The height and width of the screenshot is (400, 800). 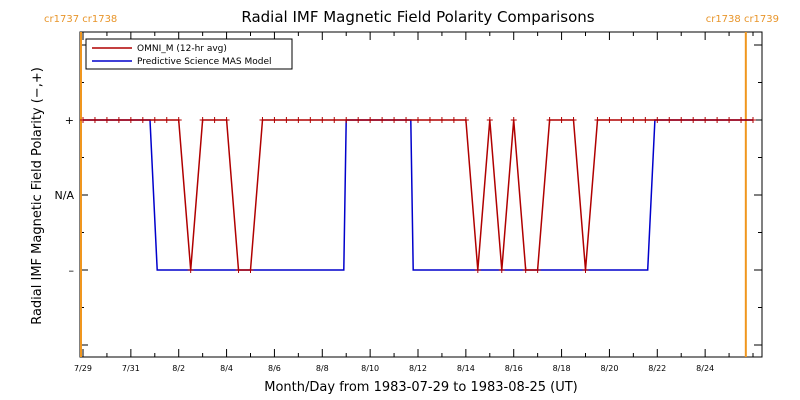 What do you see at coordinates (742, 19) in the screenshot?
I see `carrington-label-right: cr1738 cr1739` at bounding box center [742, 19].